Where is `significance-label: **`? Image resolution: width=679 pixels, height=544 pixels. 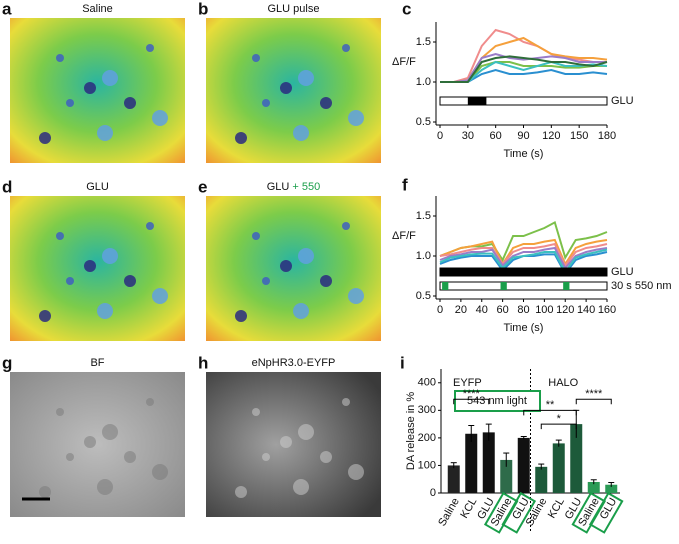
significance-label: ** is located at coordinates (550, 405).